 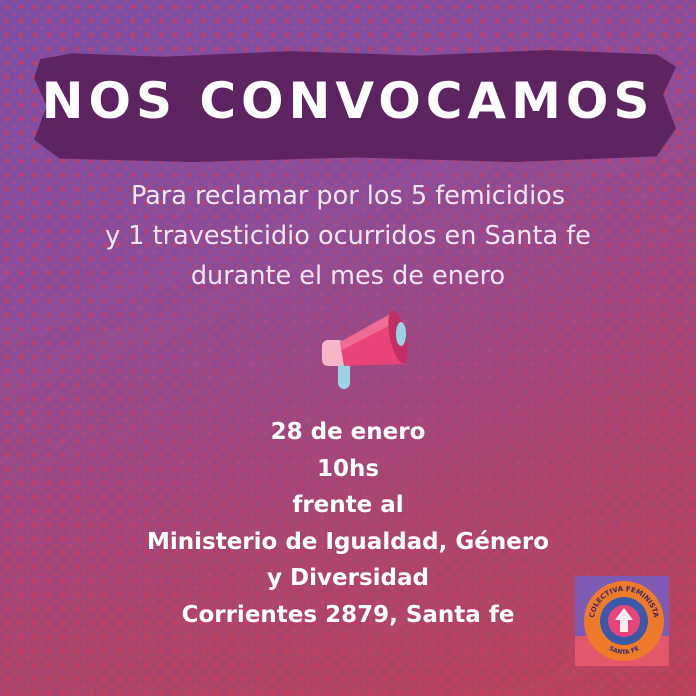 I want to click on title-banner, so click(x=355, y=106).